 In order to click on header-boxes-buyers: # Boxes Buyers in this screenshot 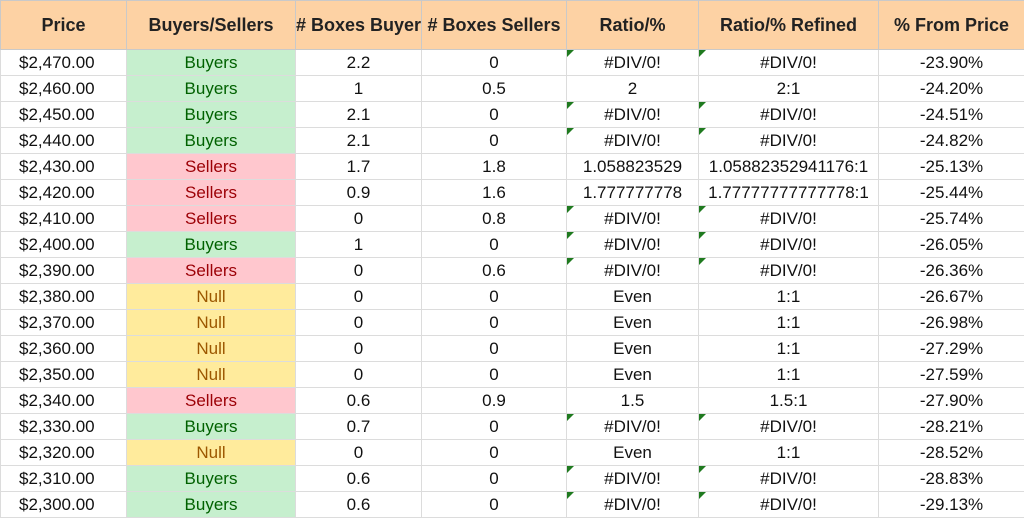, I will do `click(358, 25)`.